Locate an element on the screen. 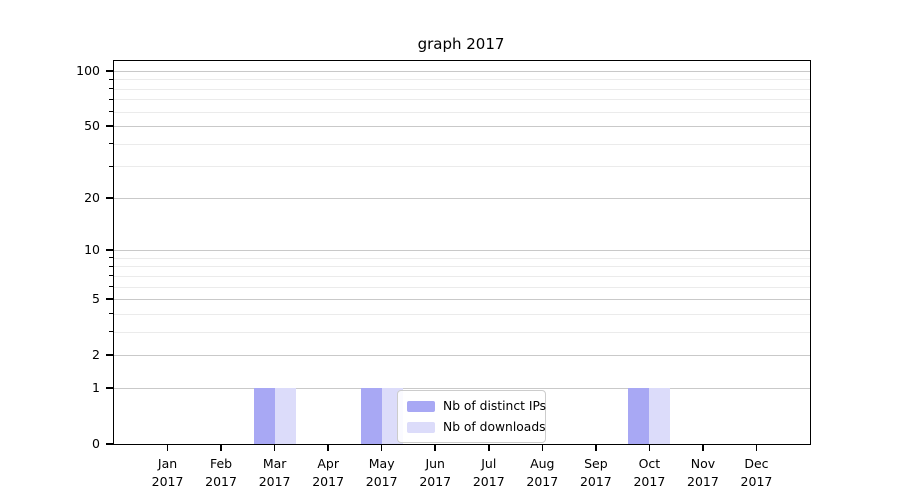 This screenshot has height=500, width=900. x-tick-label: Oct 2017 is located at coordinates (649, 472).